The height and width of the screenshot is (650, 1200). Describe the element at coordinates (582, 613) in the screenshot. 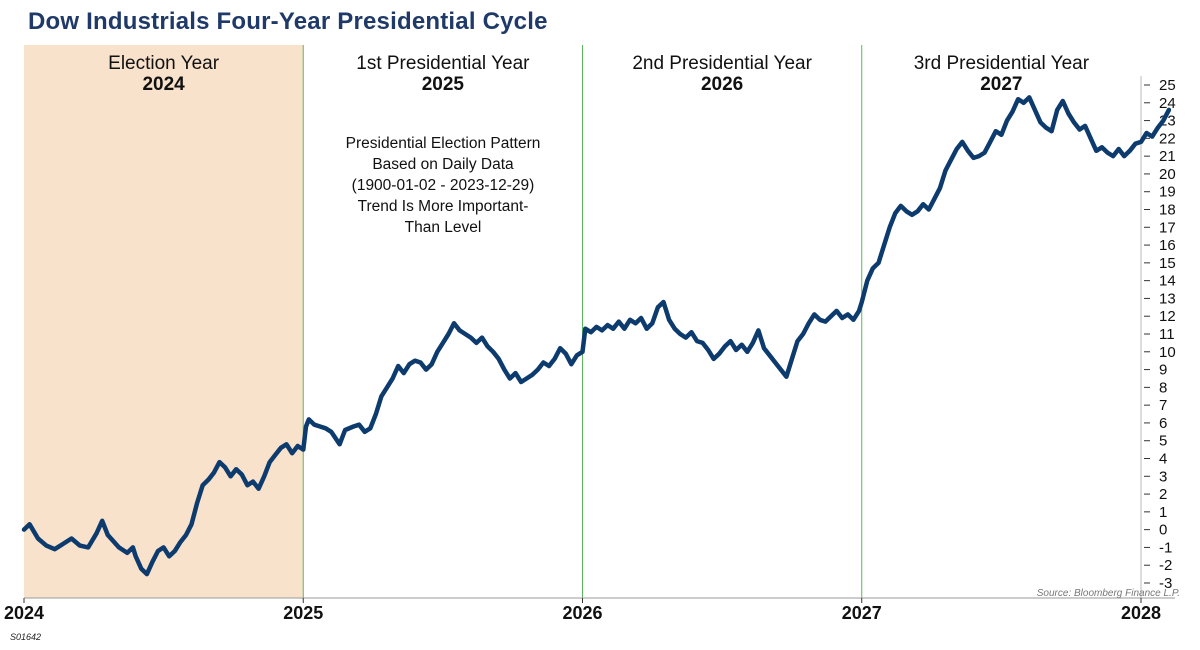

I see `x-tick-label: 2026` at that location.